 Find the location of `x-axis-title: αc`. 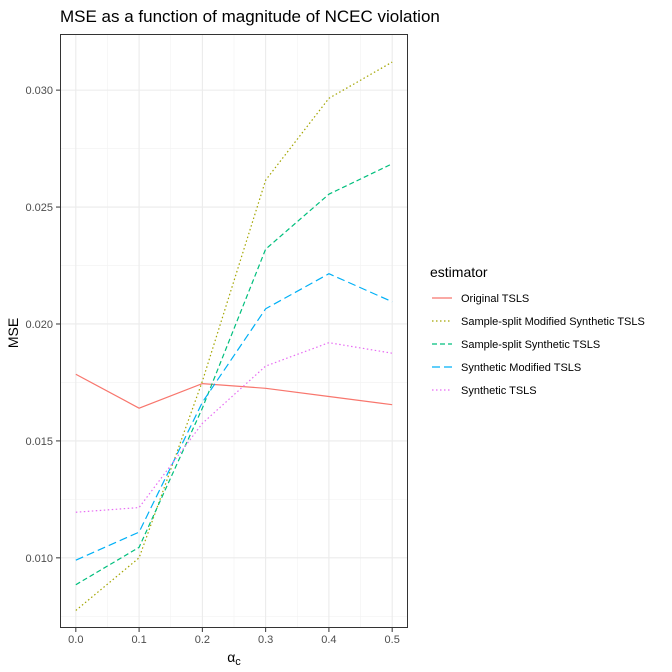

x-axis-title: αc is located at coordinates (234, 658).